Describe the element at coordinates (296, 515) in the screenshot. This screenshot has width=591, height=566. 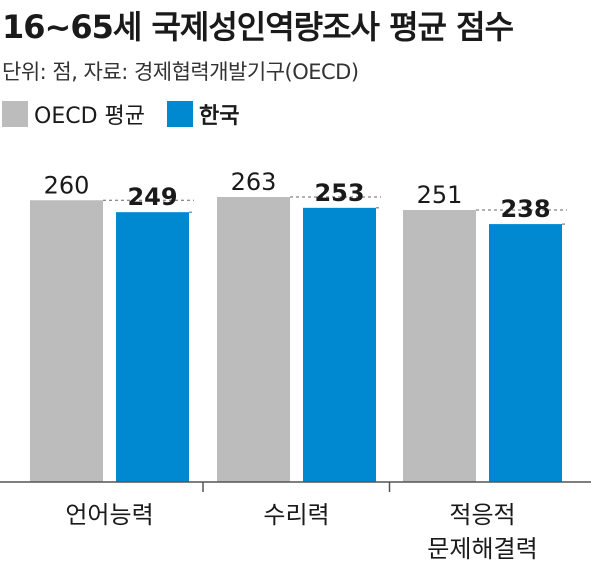
I see `category-label-1: 수리력` at that location.